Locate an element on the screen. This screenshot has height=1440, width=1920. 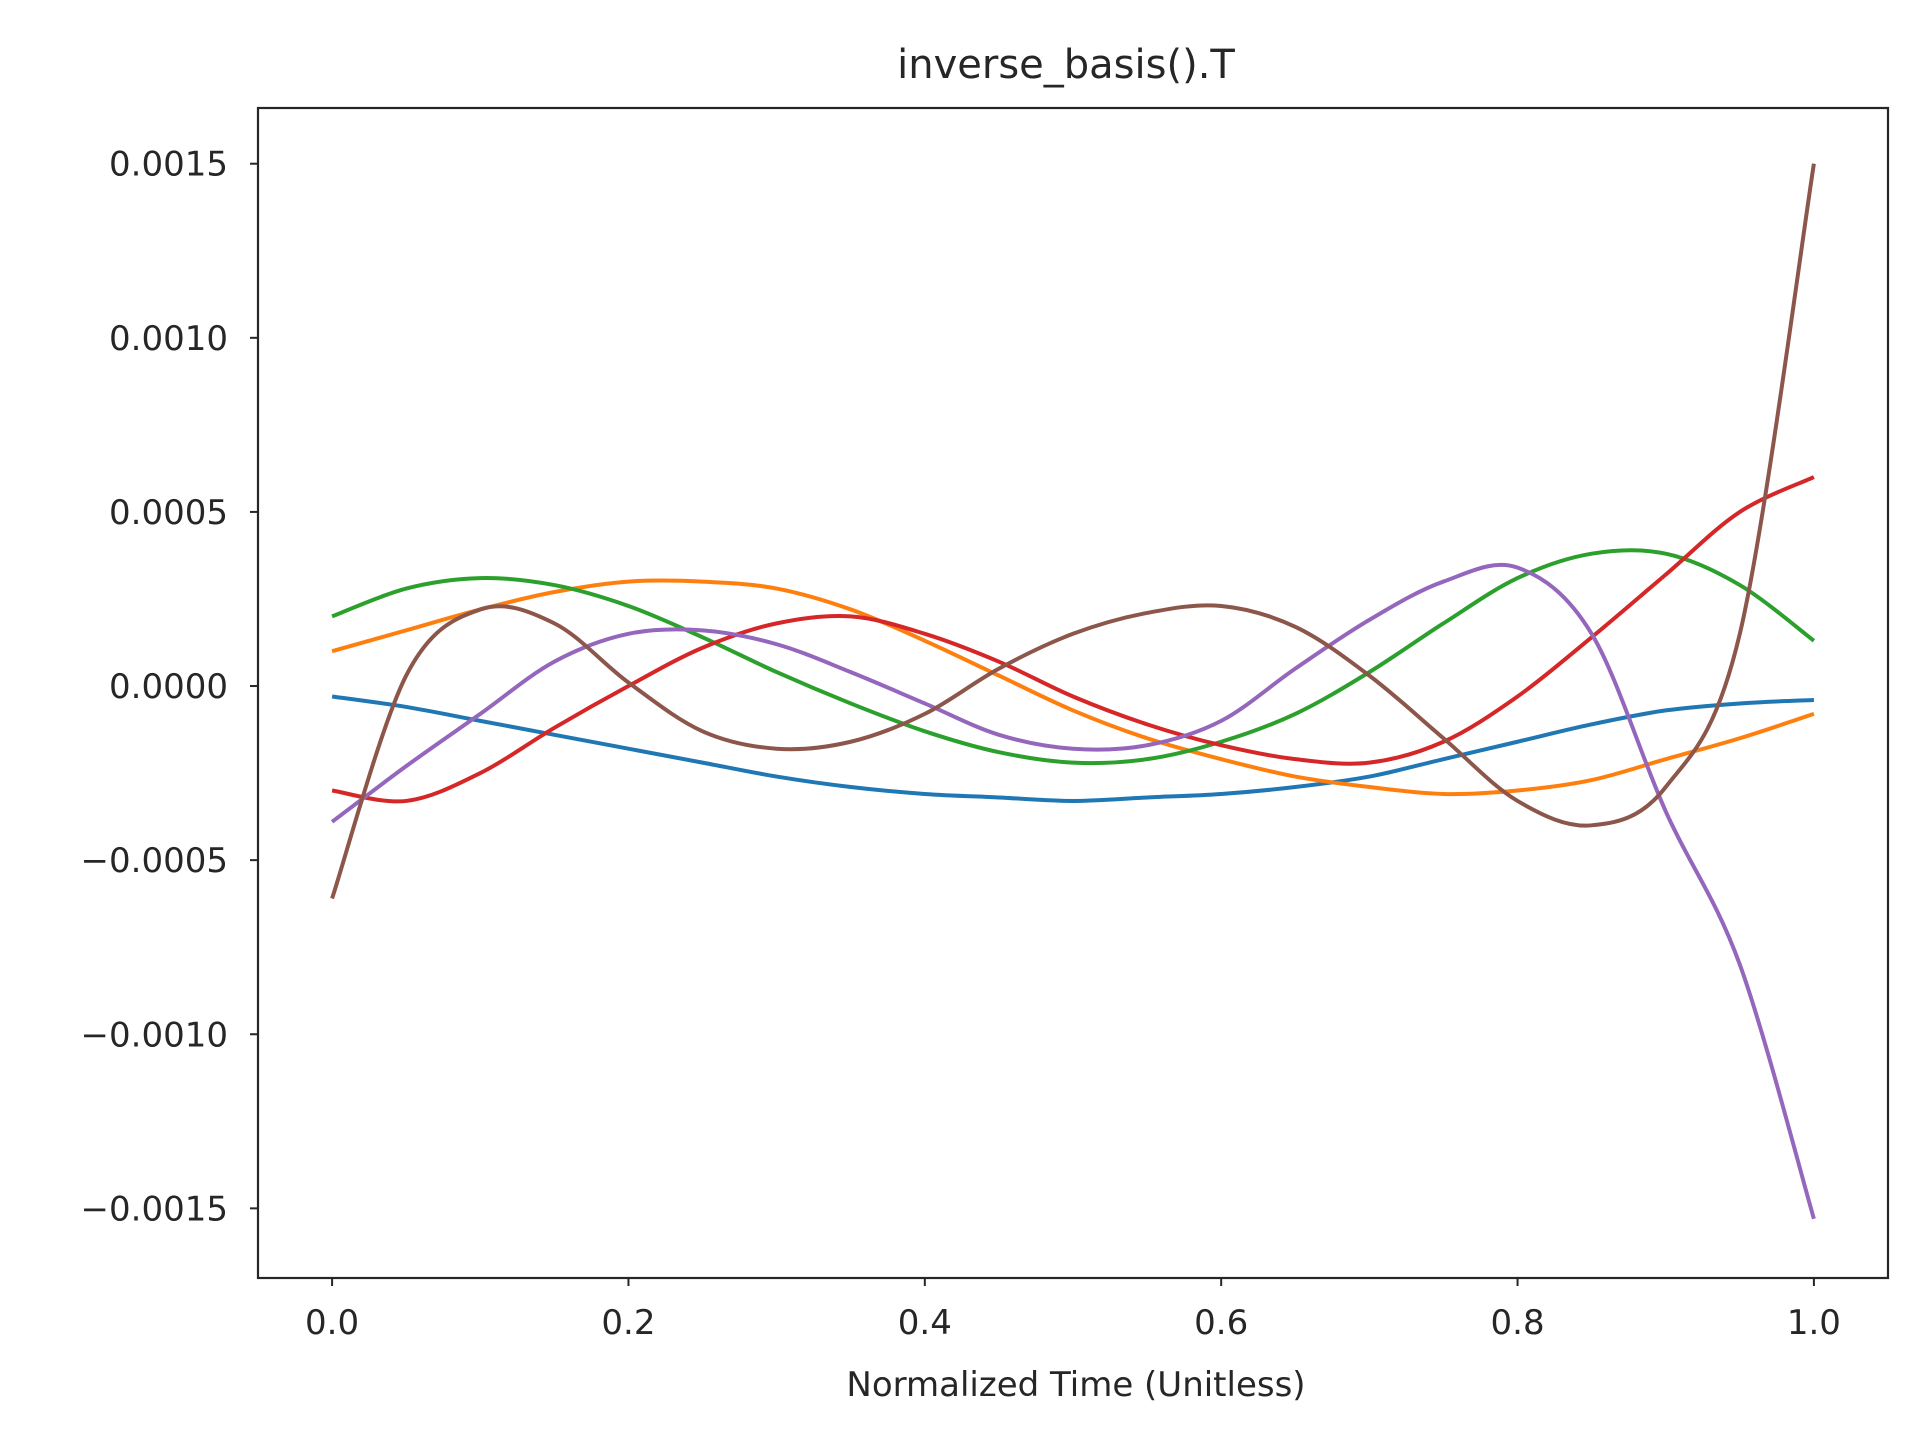
x-tick-label: 0.0 is located at coordinates (332, 1323).